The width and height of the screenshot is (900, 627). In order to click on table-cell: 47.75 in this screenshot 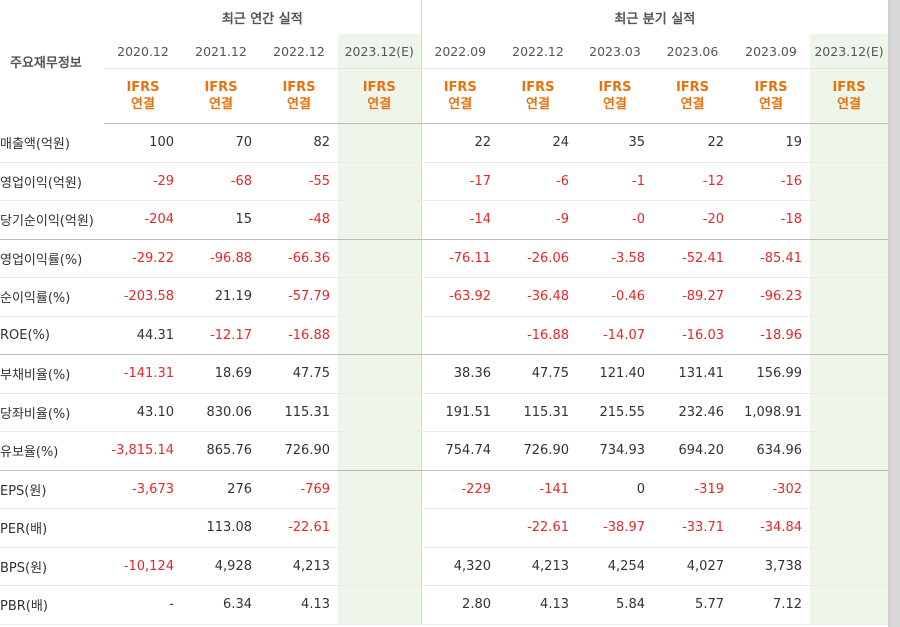, I will do `click(538, 374)`.